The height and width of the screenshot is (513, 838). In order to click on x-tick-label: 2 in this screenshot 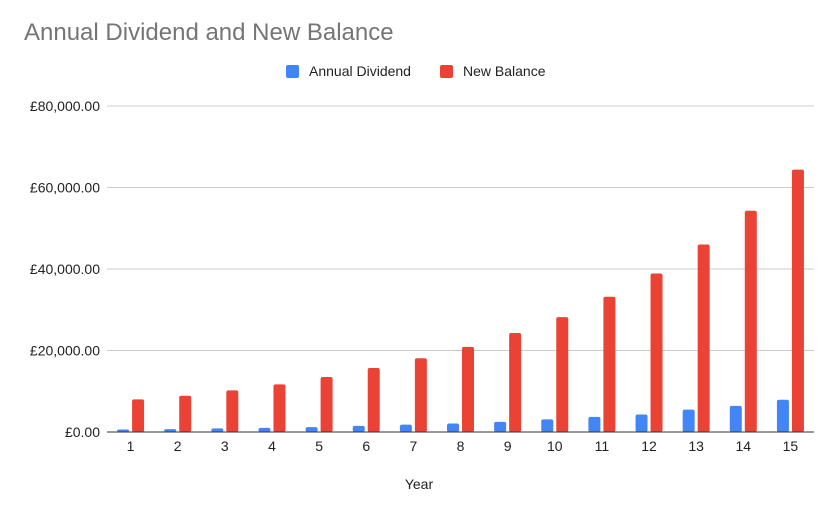, I will do `click(178, 446)`.